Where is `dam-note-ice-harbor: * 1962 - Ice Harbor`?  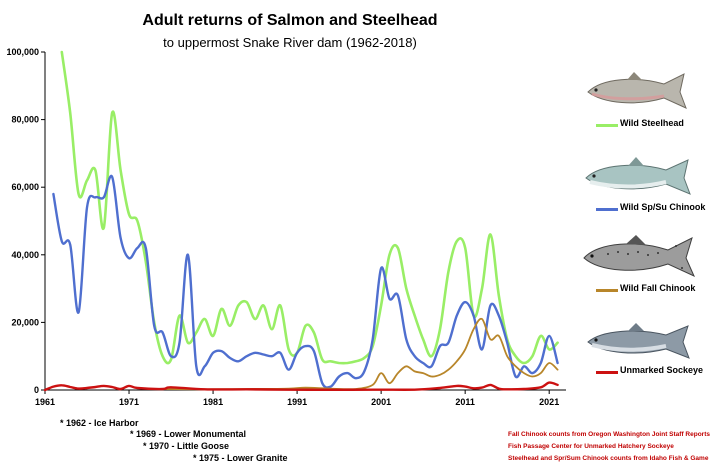
dam-note-ice-harbor: * 1962 - Ice Harbor is located at coordinates (99, 423).